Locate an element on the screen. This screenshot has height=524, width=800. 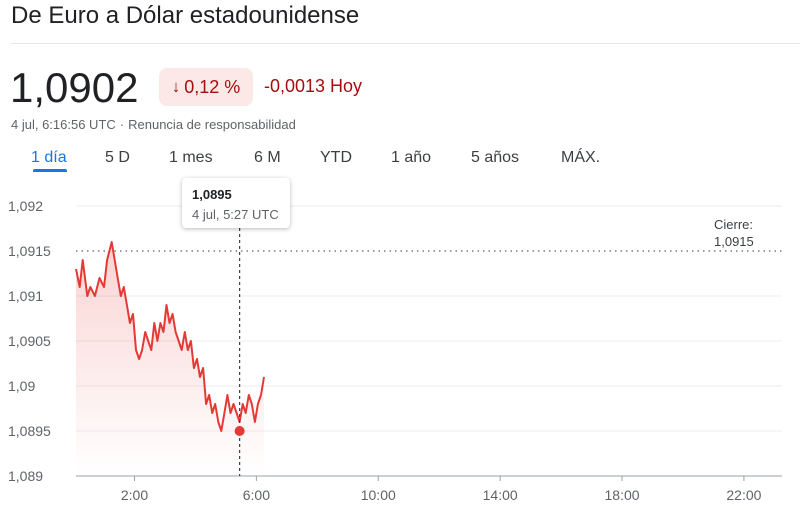
x-tick-label: 10:00 is located at coordinates (378, 495).